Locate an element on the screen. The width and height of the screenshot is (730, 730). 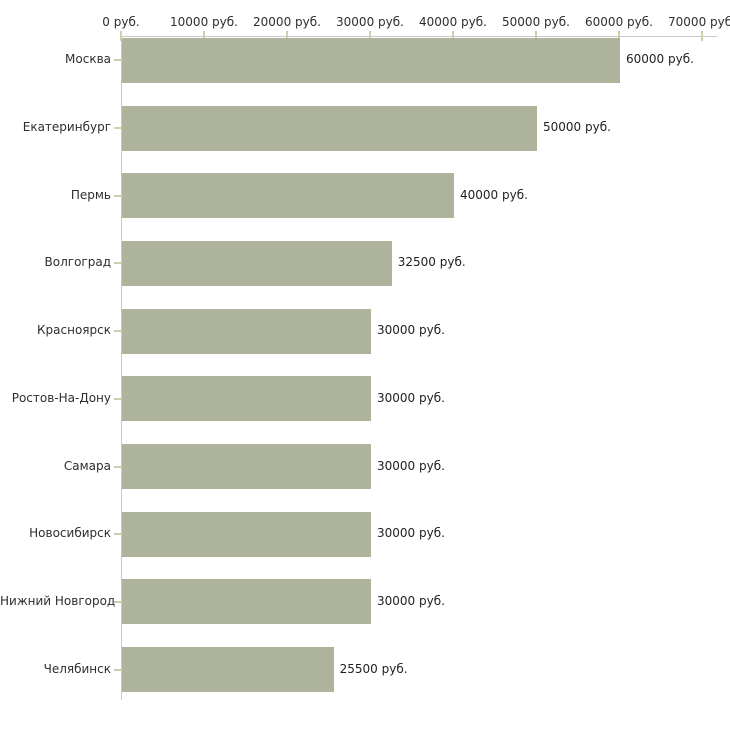
x-axis-tick-label: 70000 руб. is located at coordinates (699, 22).